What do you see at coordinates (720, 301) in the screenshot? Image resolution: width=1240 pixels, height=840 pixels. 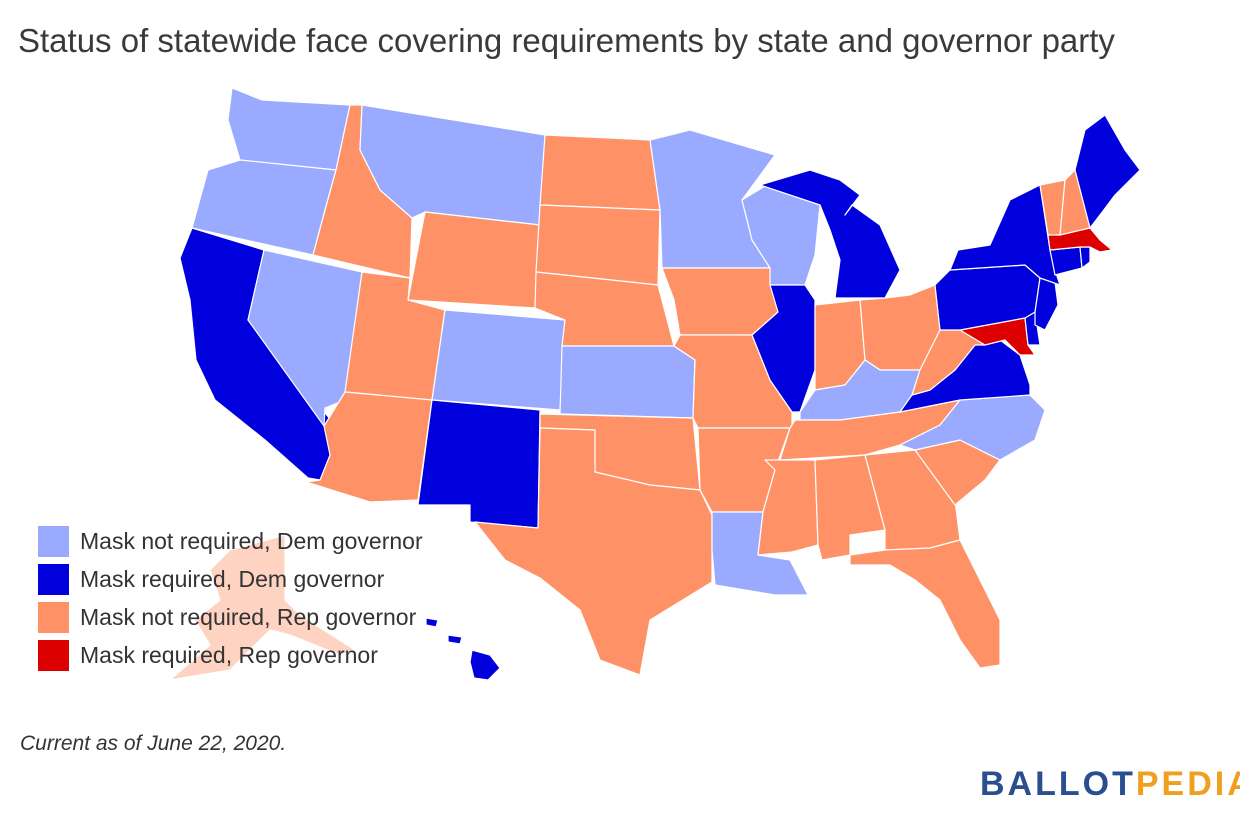 I see `state-ia` at bounding box center [720, 301].